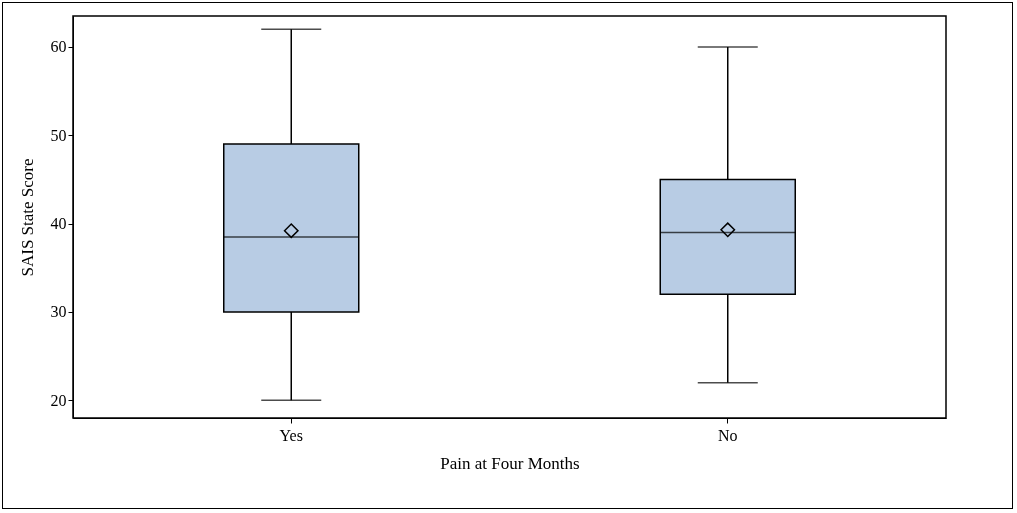 This screenshot has width=1017, height=513. I want to click on y-tick-label: 20, so click(58, 400).